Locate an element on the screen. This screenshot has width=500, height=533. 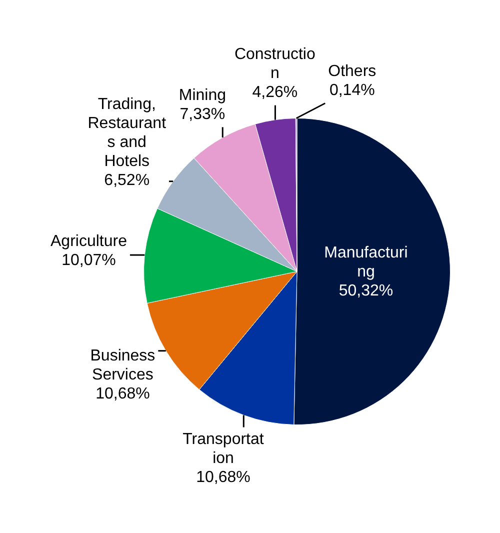
slice-label: Business Services is located at coordinates (123, 365).